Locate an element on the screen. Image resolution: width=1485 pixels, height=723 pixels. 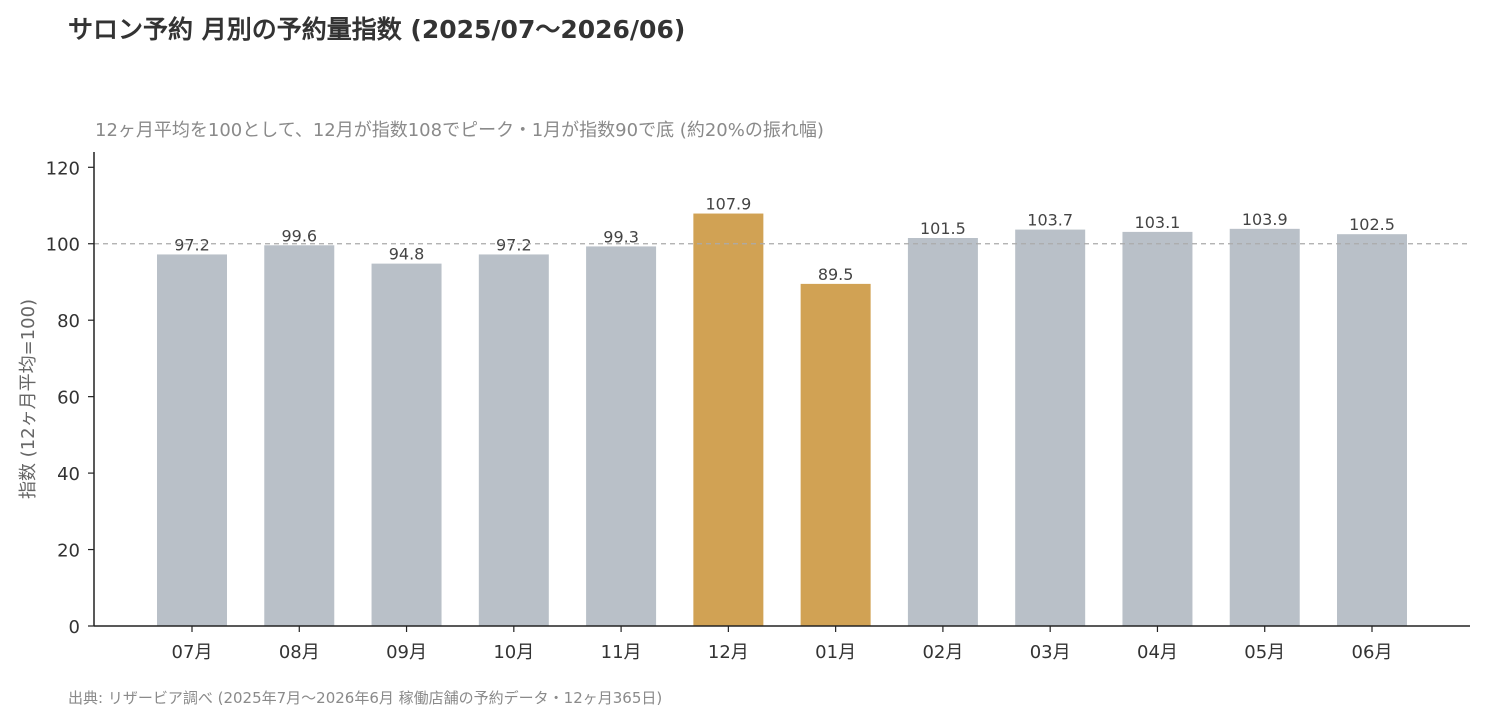
bar-value-label: 99.6 is located at coordinates (299, 235).